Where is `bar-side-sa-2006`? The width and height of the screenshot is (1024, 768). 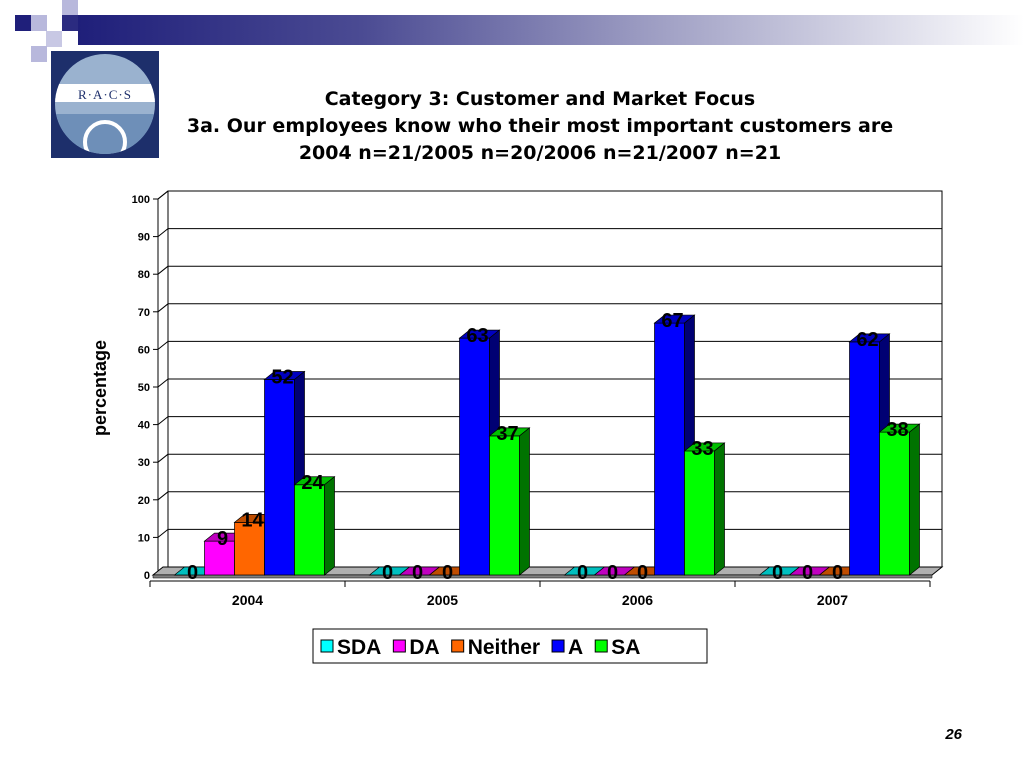 bar-side-sa-2006 is located at coordinates (719, 509).